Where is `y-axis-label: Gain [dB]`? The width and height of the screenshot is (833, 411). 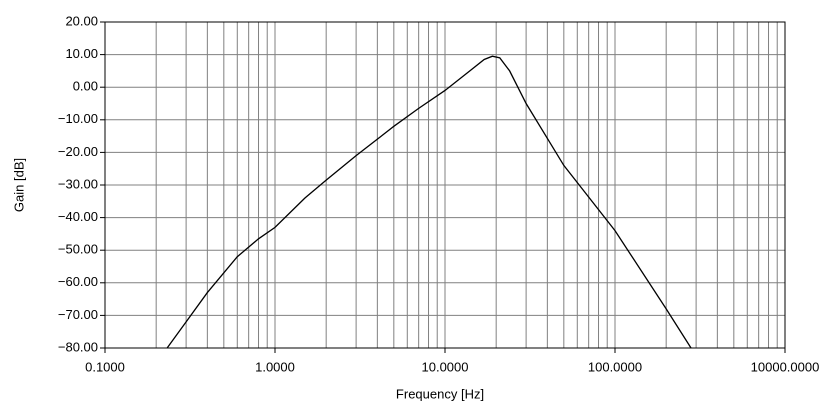 y-axis-label: Gain [dB] is located at coordinates (18, 185).